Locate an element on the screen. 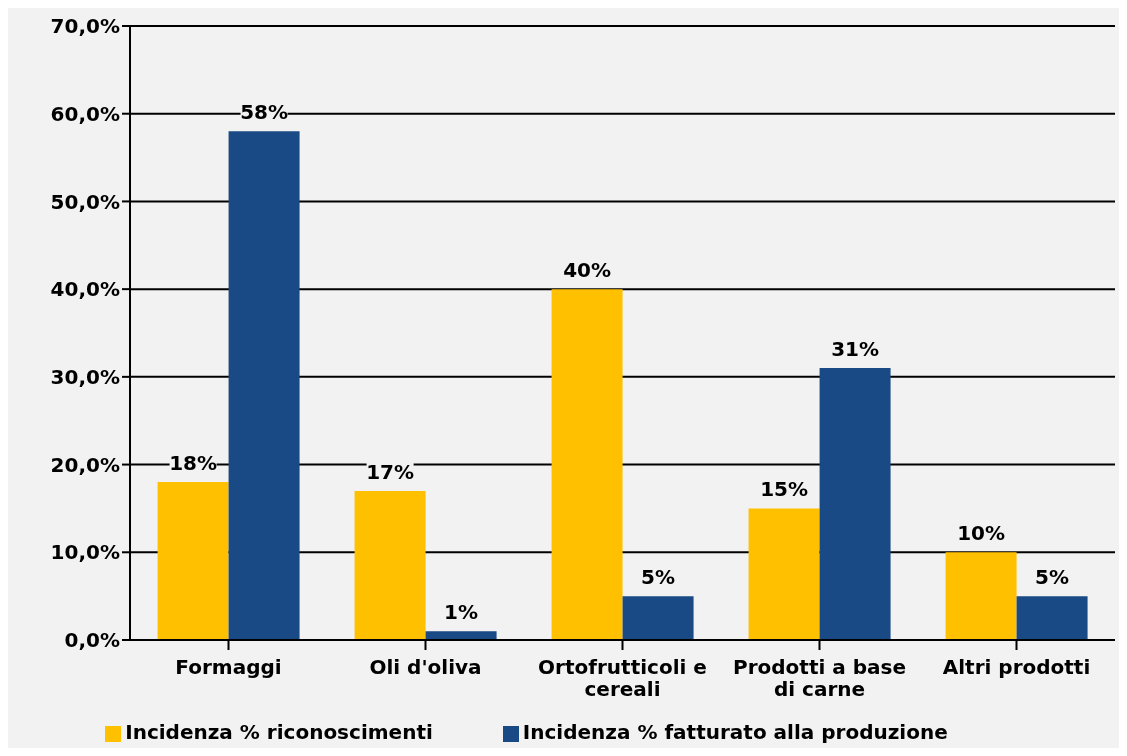 This screenshot has width=1127, height=756. data-label: 31% is located at coordinates (855, 349).